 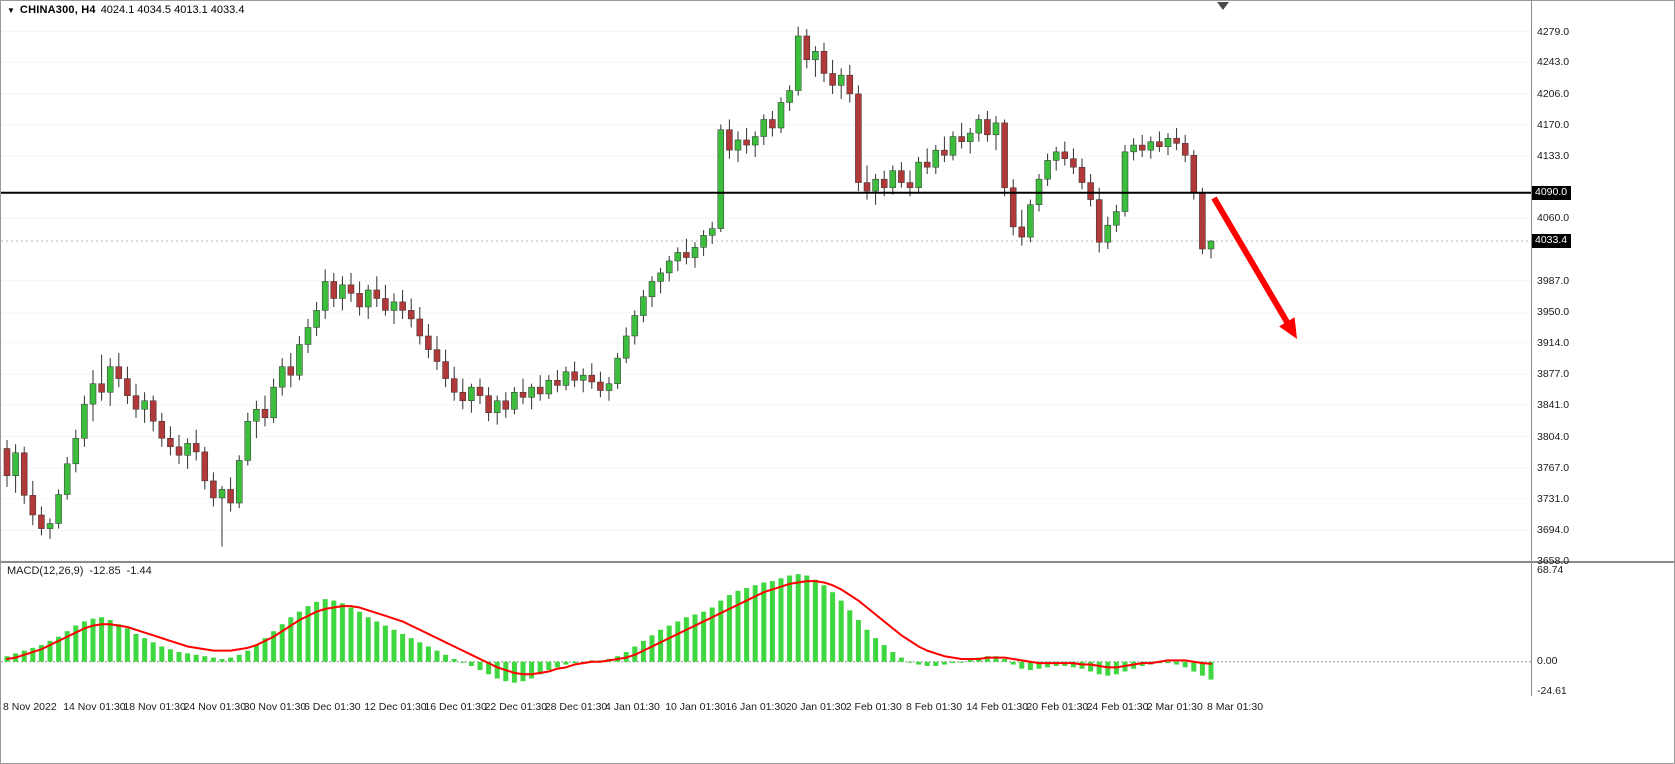 I want to click on price-axis-label: 4170.0, so click(x=1553, y=124).